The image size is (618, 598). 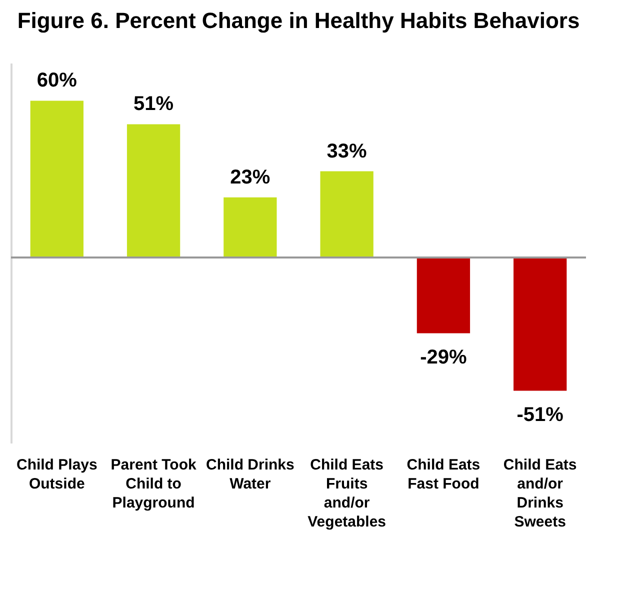 What do you see at coordinates (57, 474) in the screenshot?
I see `x-tick-label: Child Plays Outside` at bounding box center [57, 474].